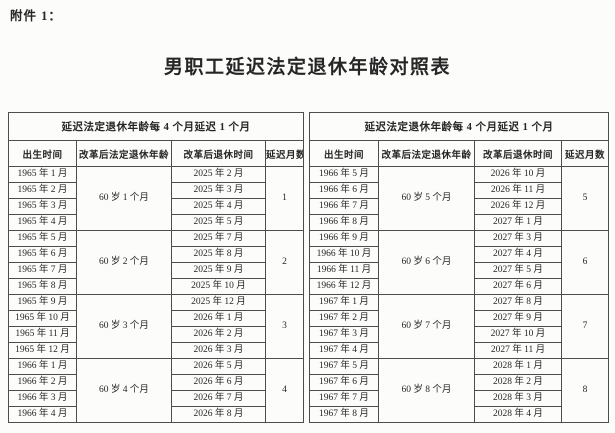 The height and width of the screenshot is (433, 615). What do you see at coordinates (42, 414) in the screenshot?
I see `birth-month-cell: 1966 年 4 月` at bounding box center [42, 414].